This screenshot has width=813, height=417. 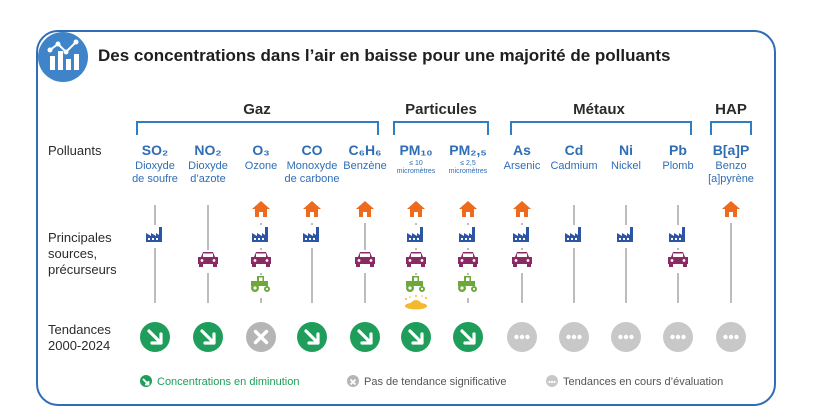 I want to click on group-label-gaz: Gaz, so click(x=257, y=109).